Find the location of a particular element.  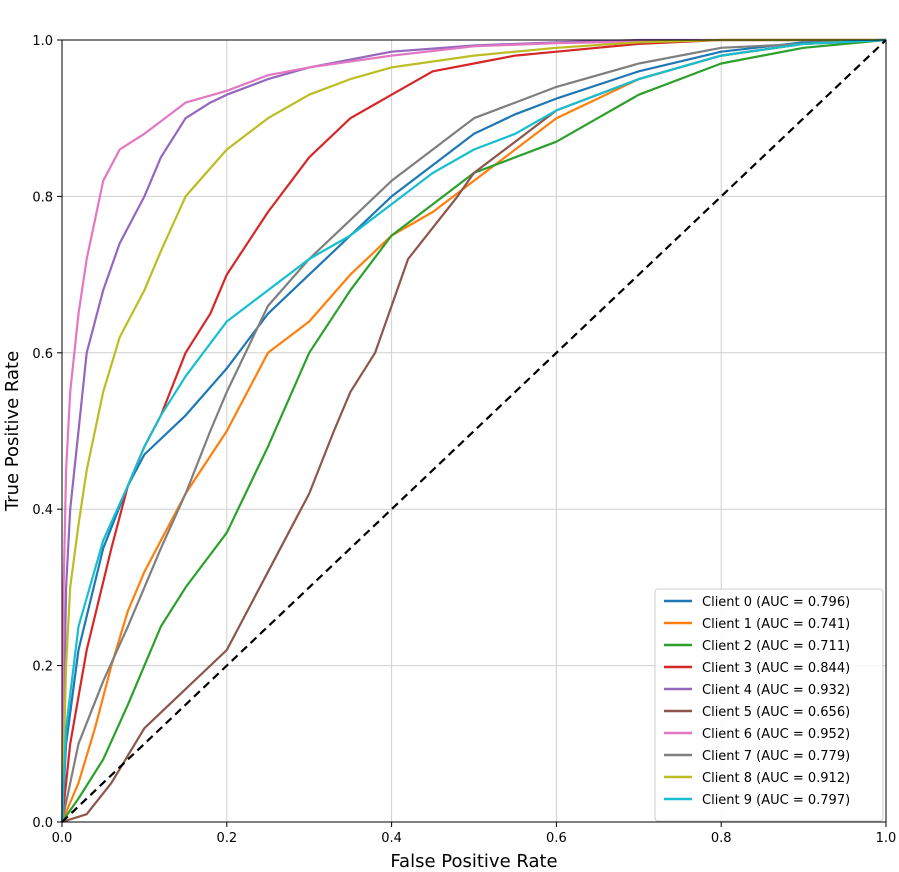

legend-label: Client 1 (AUC = 0.741) is located at coordinates (776, 624).